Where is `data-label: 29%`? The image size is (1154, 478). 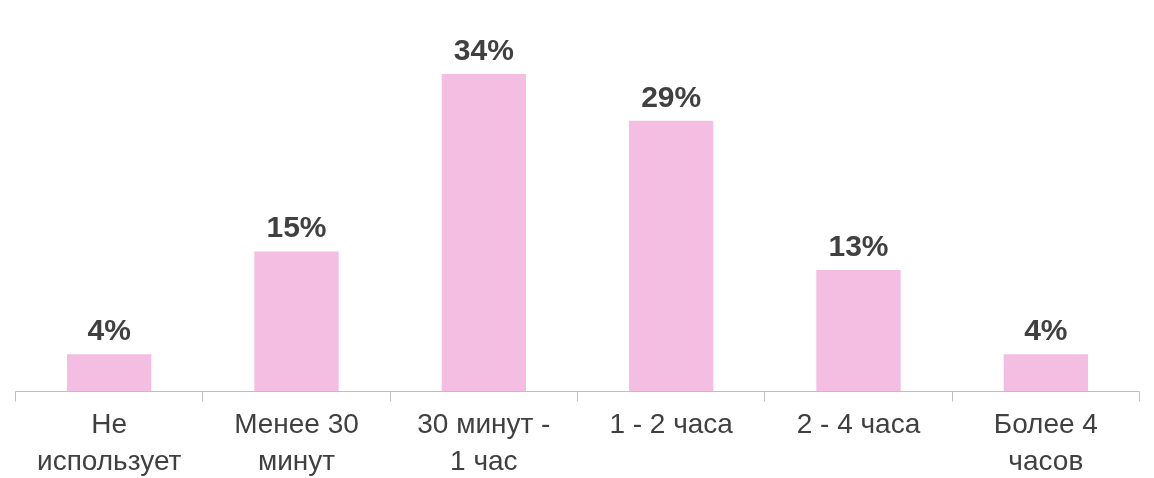
data-label: 29% is located at coordinates (671, 96).